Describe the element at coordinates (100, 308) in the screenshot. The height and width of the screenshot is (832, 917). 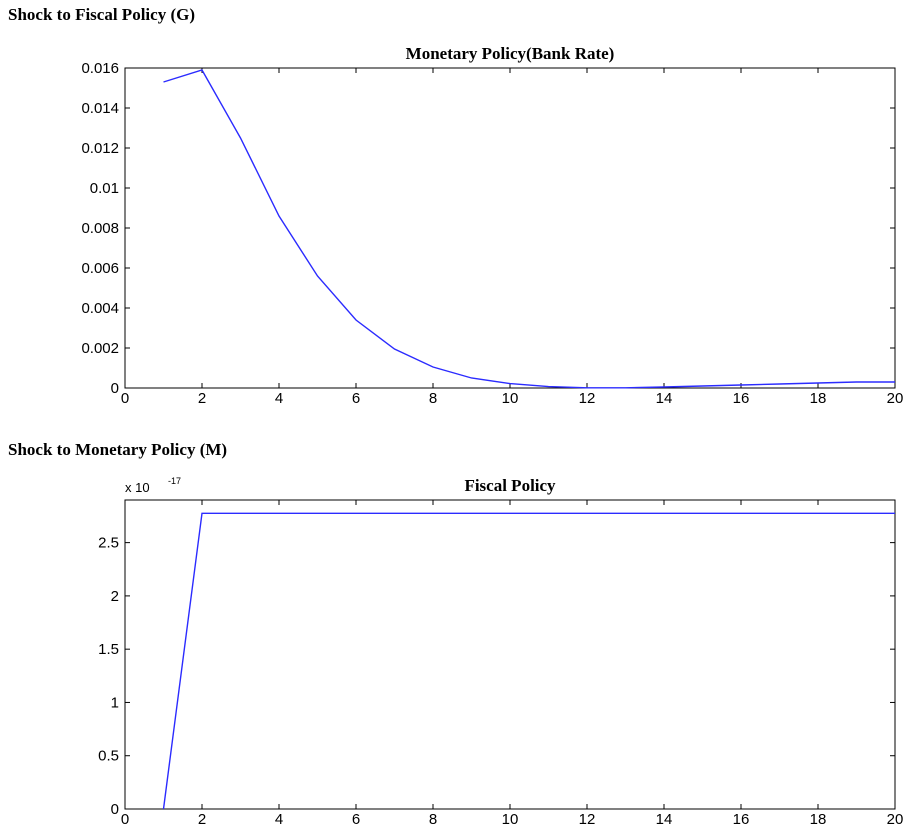
I see `y-tick-label: 0.004` at that location.